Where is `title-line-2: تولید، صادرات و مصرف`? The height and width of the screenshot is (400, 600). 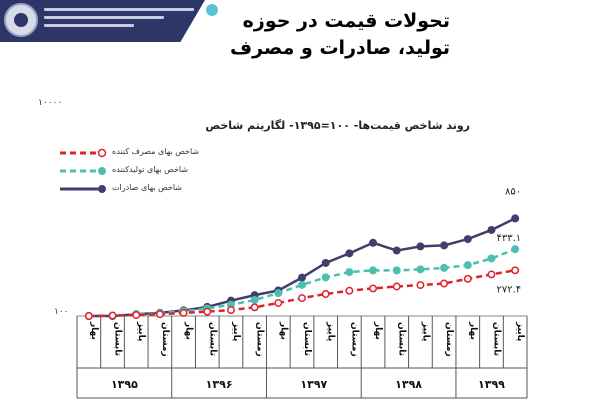
title-line-2: تولید، صادرات و مصرف is located at coordinates (340, 48).